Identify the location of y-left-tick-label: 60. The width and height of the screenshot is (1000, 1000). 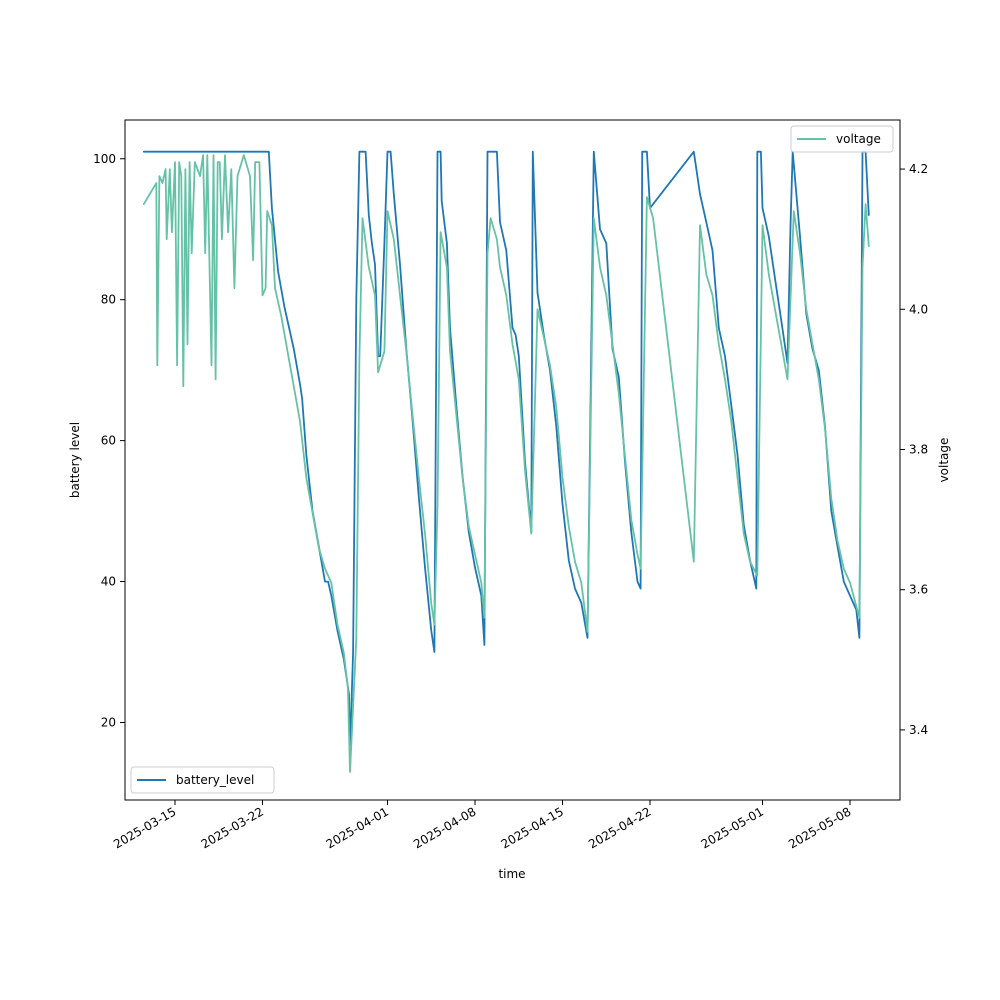
(108, 441).